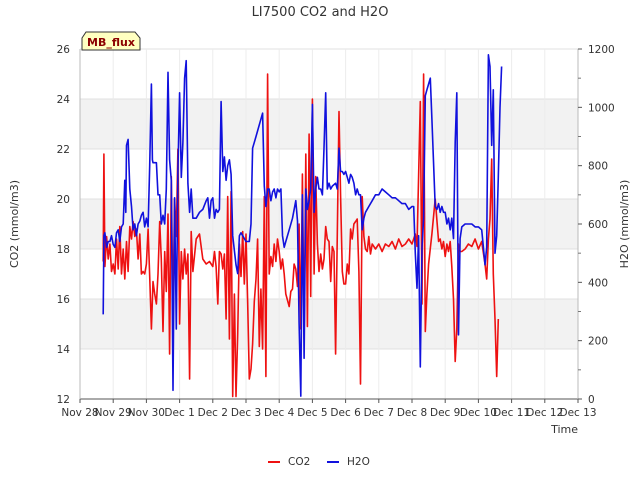 Image resolution: width=640 pixels, height=480 pixels. I want to click on x-tick-label: Nov 29, so click(113, 413).